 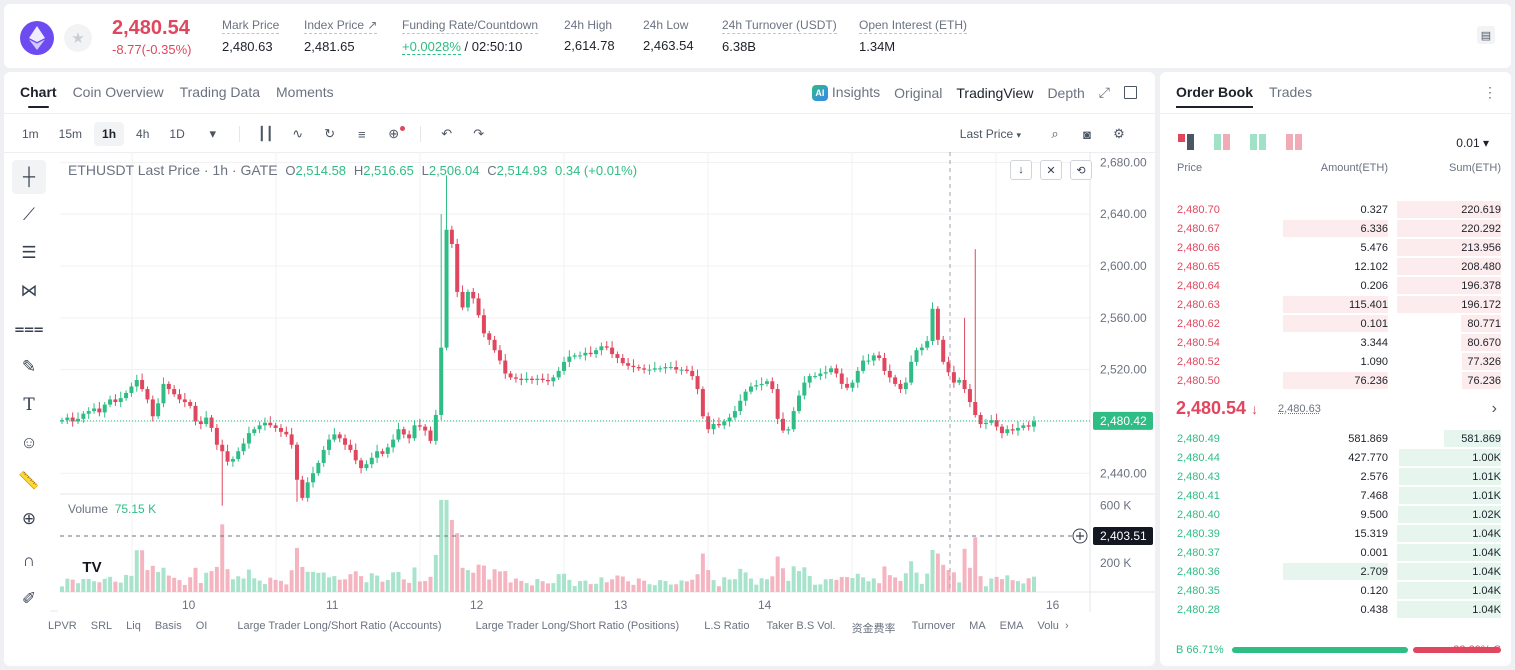 I want to click on magnet-icon: ∩, so click(x=29, y=560).